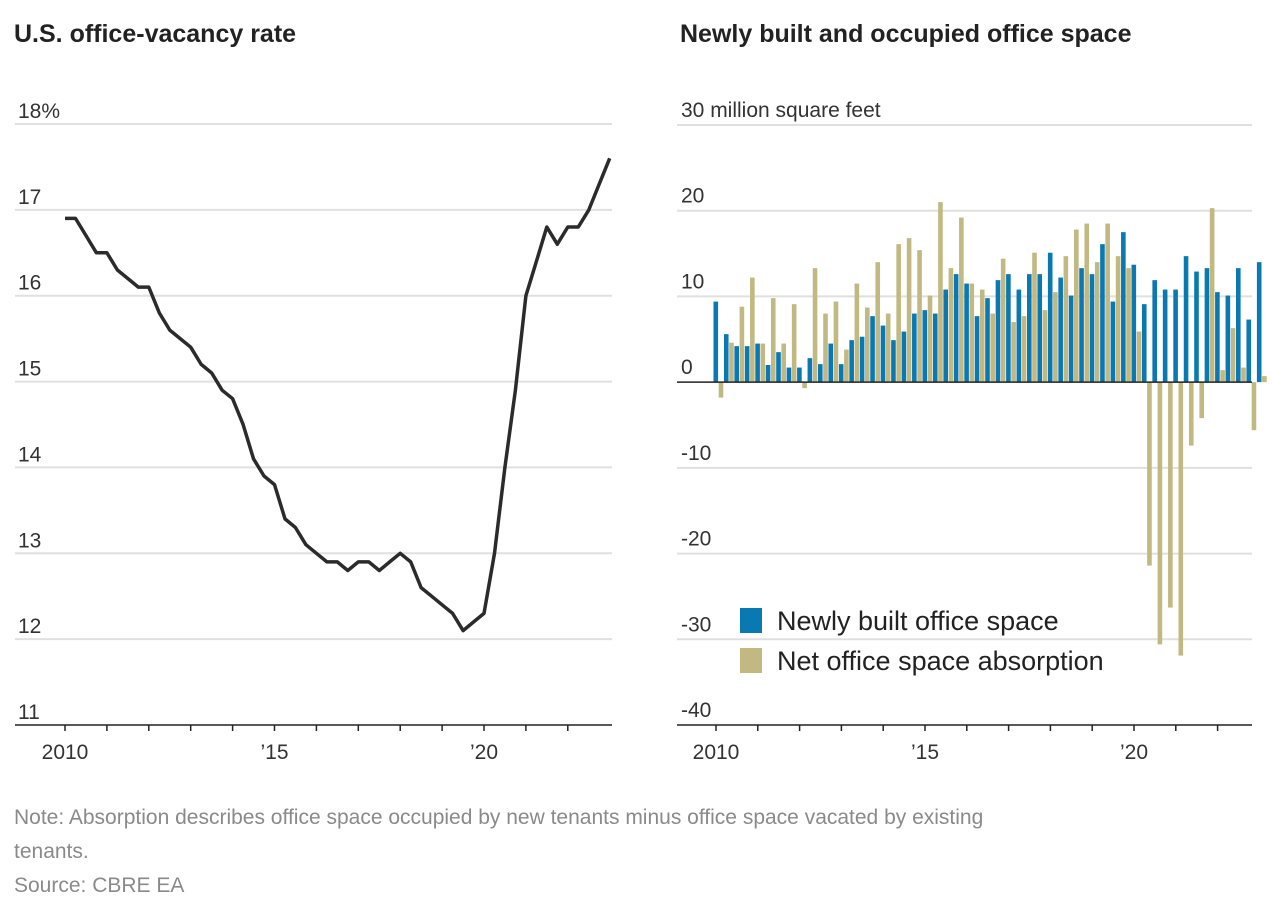  Describe the element at coordinates (29, 540) in the screenshot. I see `y-tick-label: 13` at that location.